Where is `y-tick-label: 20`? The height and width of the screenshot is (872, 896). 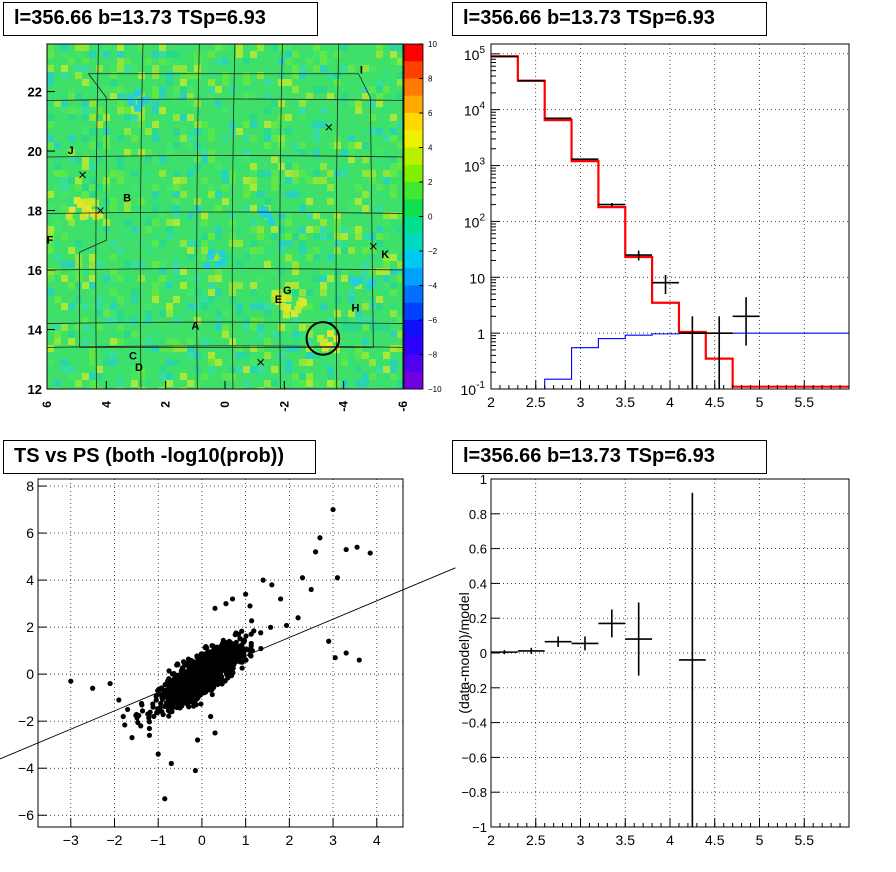
y-tick-label: 20 is located at coordinates (35, 151).